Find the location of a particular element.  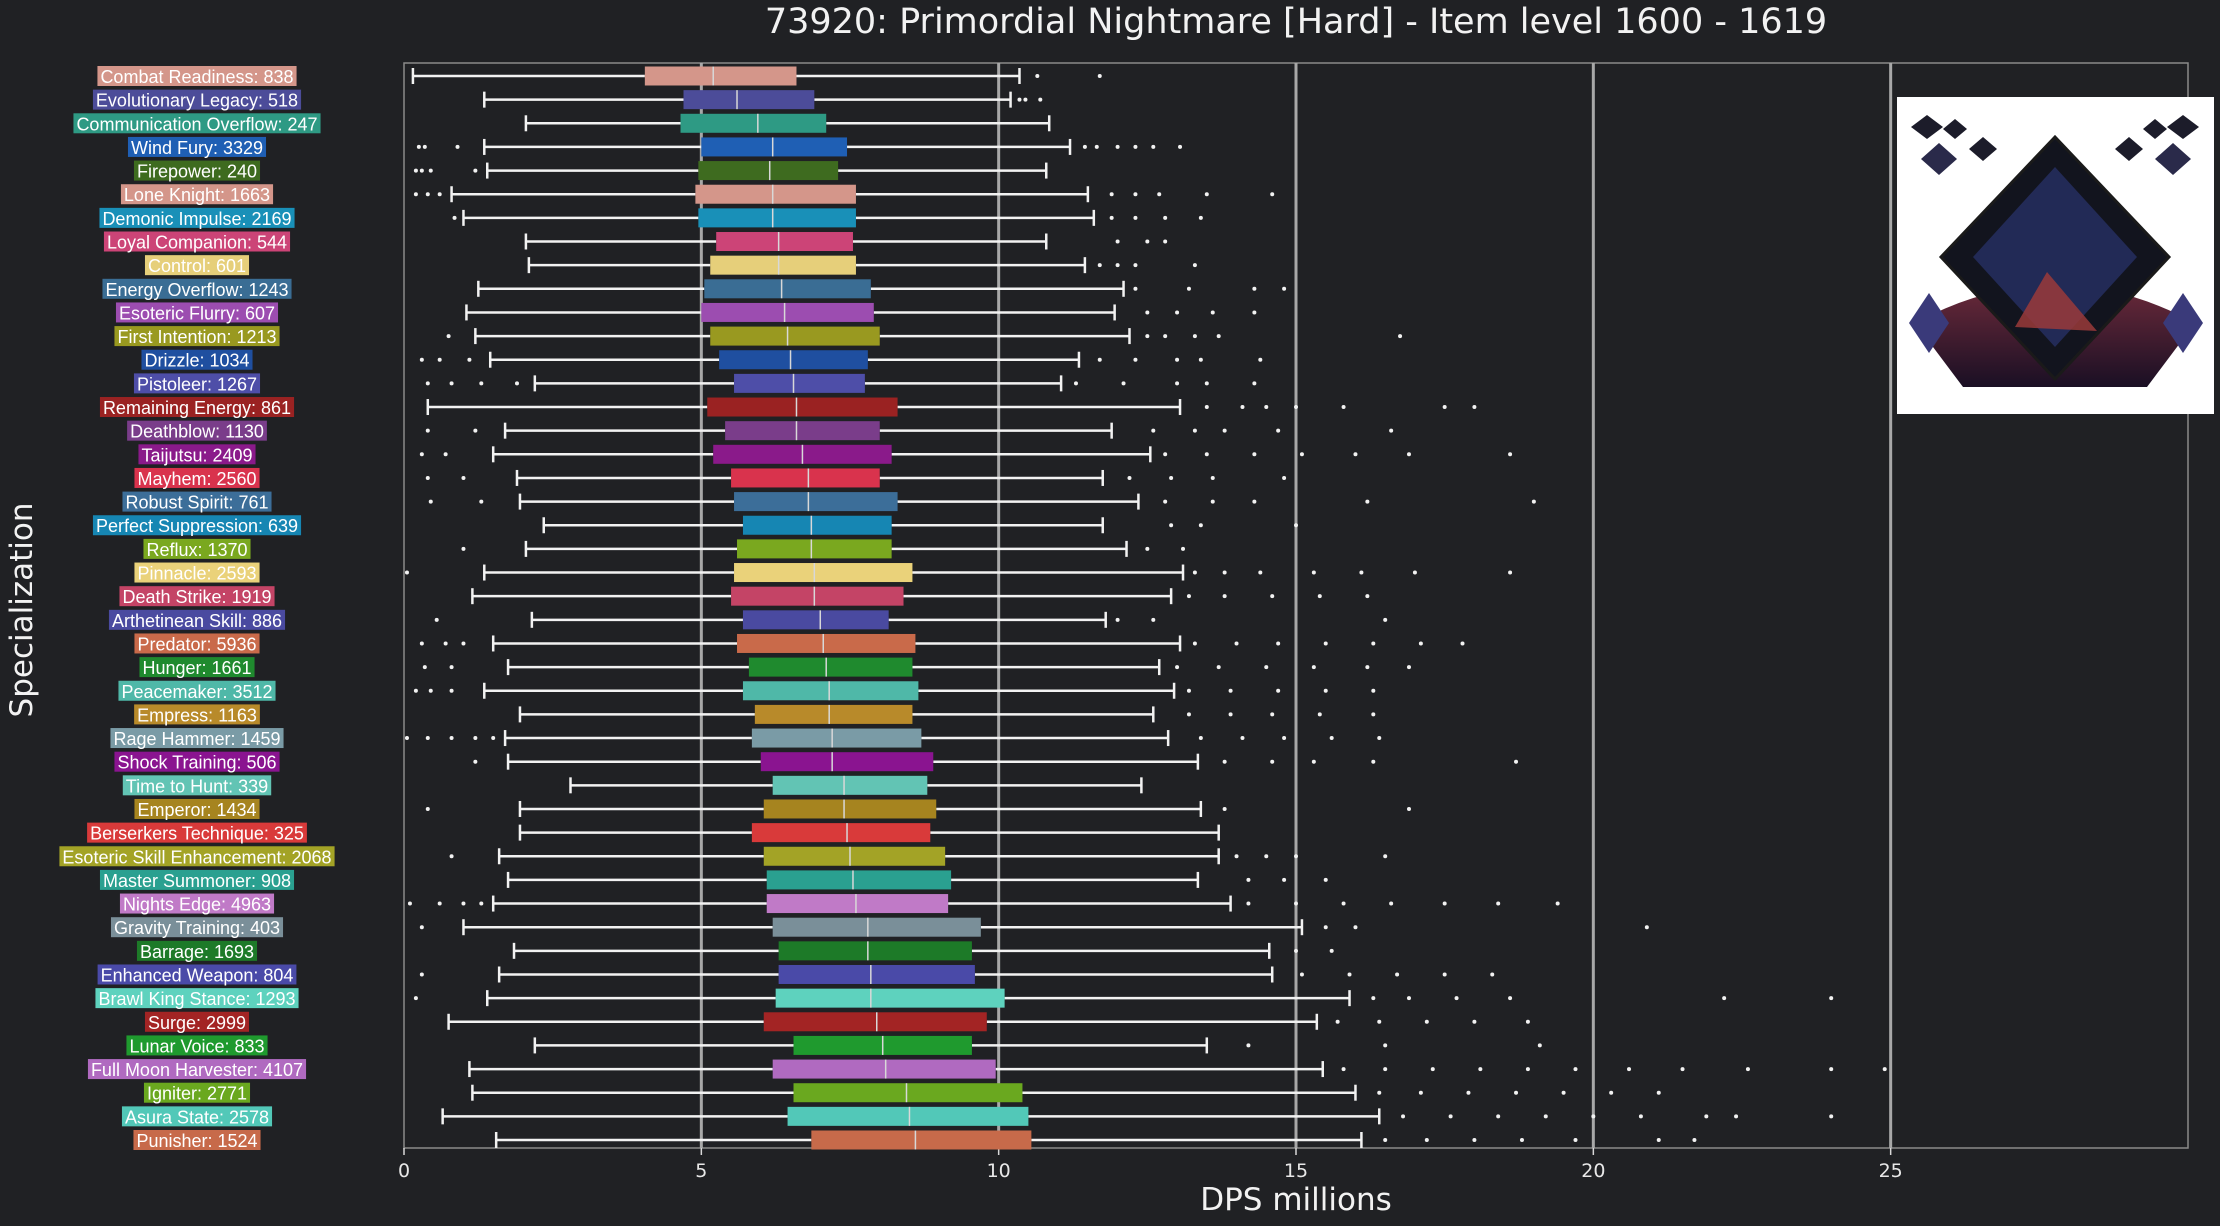

category-label: Punisher: 1524 is located at coordinates (197, 1140).